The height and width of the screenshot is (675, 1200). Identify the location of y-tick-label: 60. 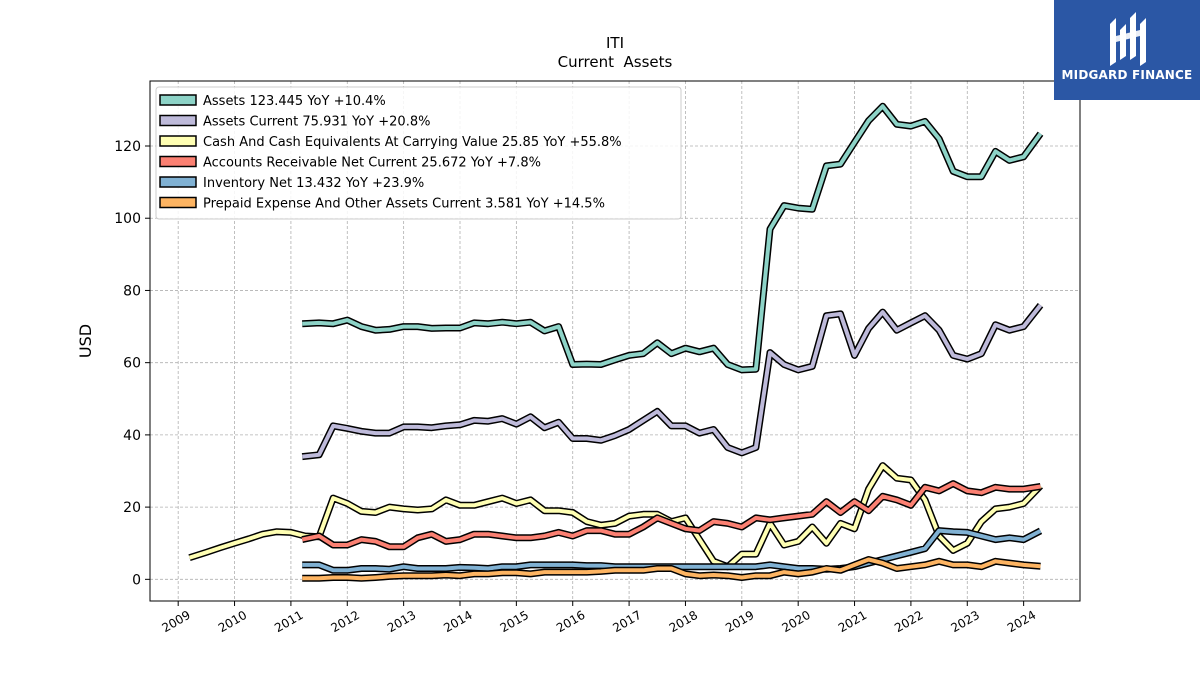
(132, 364).